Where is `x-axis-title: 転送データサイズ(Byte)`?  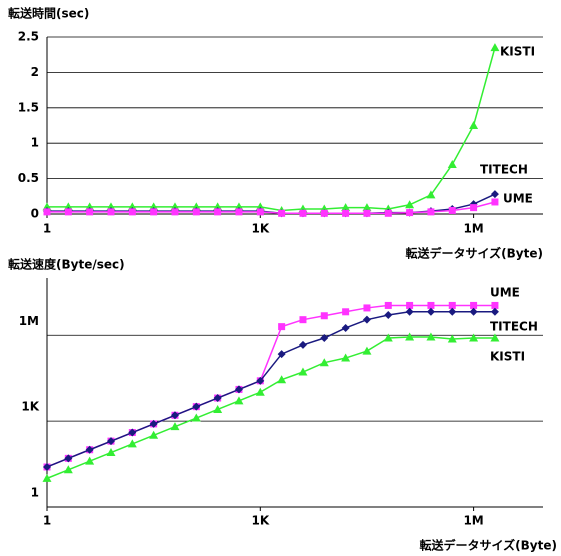 x-axis-title: 転送データサイズ(Byte) is located at coordinates (474, 253).